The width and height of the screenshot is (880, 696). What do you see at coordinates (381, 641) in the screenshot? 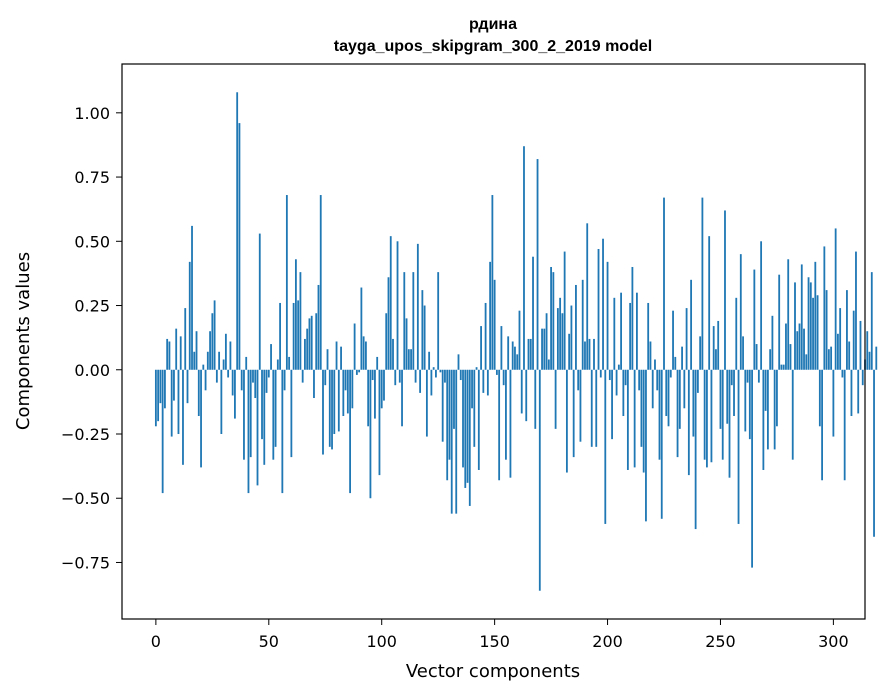
I see `x-tick-label: 100` at bounding box center [381, 641].